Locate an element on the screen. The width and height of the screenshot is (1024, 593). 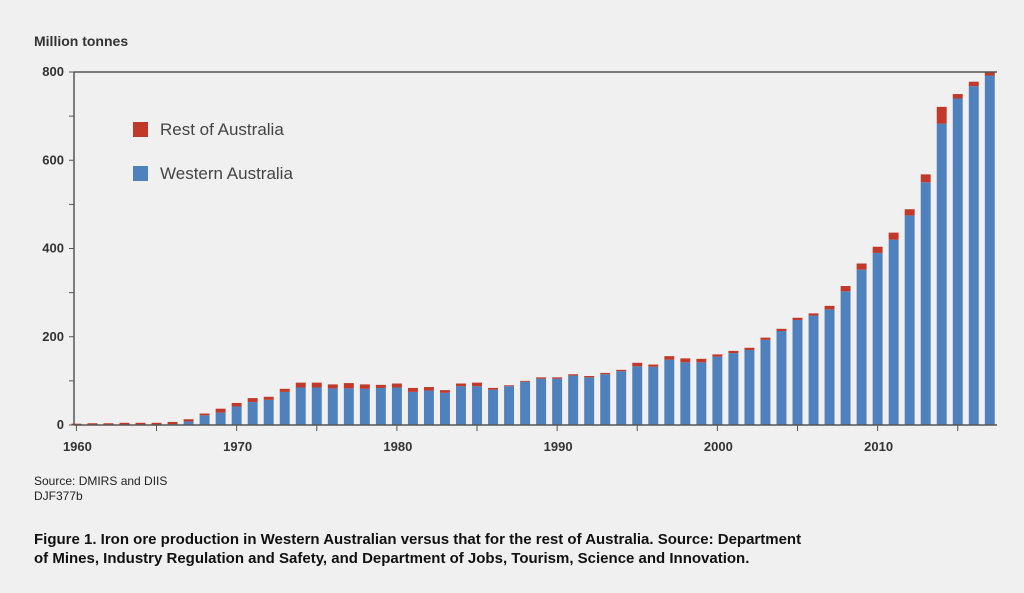
y-tick-label: 400 is located at coordinates (53, 248).